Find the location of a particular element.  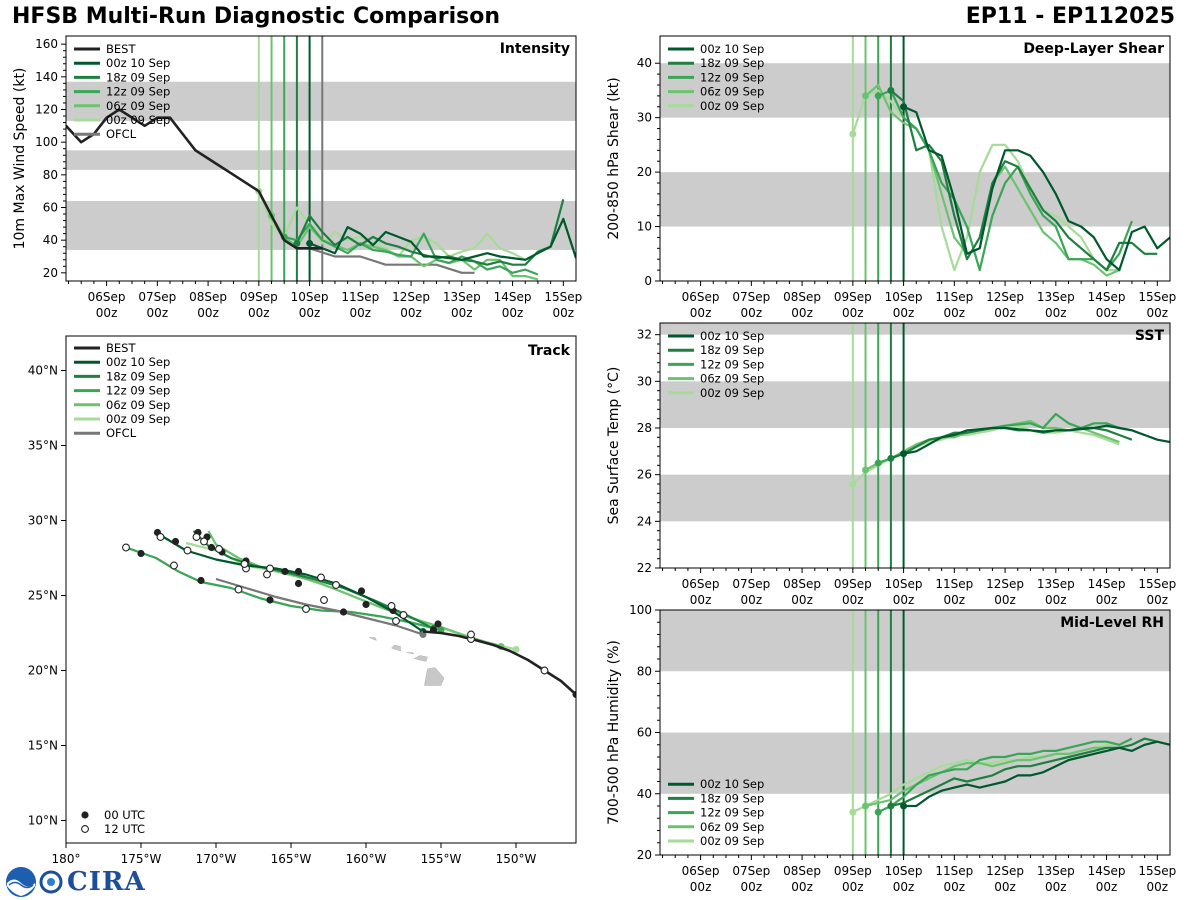

legend-12utc-label: 12 UTC is located at coordinates (124, 829).